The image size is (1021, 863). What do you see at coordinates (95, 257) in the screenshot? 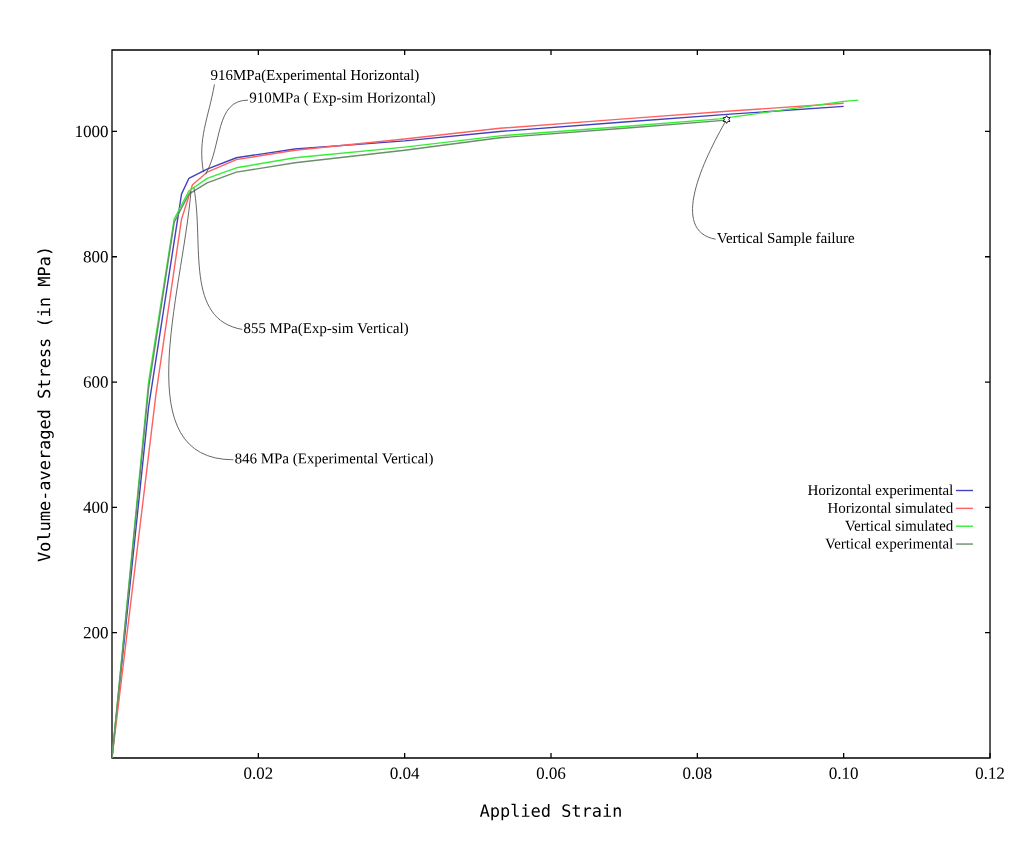
I see `y-tick-label: 800` at bounding box center [95, 257].